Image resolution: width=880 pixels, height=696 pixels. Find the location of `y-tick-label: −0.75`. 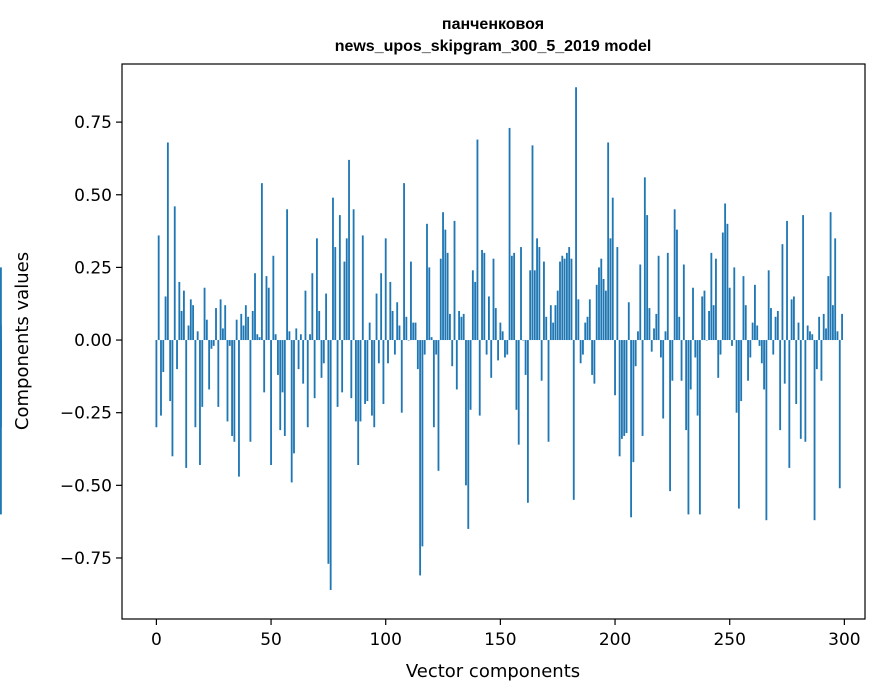

y-tick-label: −0.75 is located at coordinates (86, 559).